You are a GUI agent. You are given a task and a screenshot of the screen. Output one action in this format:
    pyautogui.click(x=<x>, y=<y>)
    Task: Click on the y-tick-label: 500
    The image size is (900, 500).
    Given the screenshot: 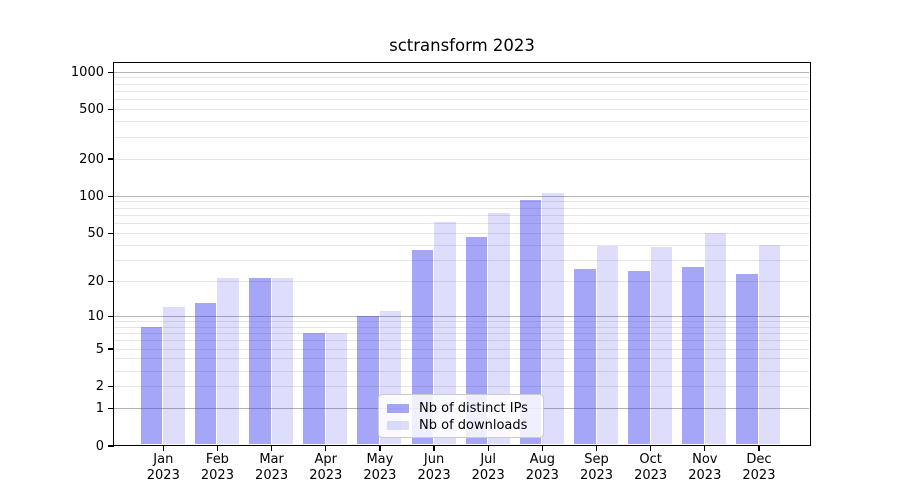 What is the action you would take?
    pyautogui.click(x=91, y=110)
    